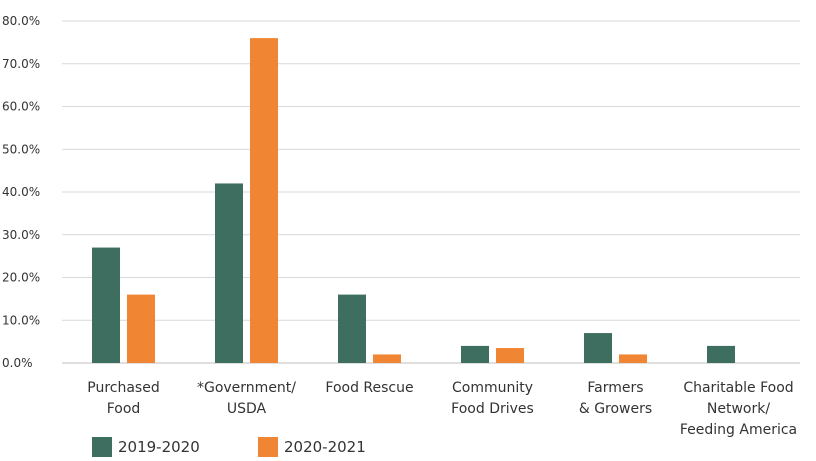 The image size is (816, 461). I want to click on legend-swatch-2019-2020, so click(102, 447).